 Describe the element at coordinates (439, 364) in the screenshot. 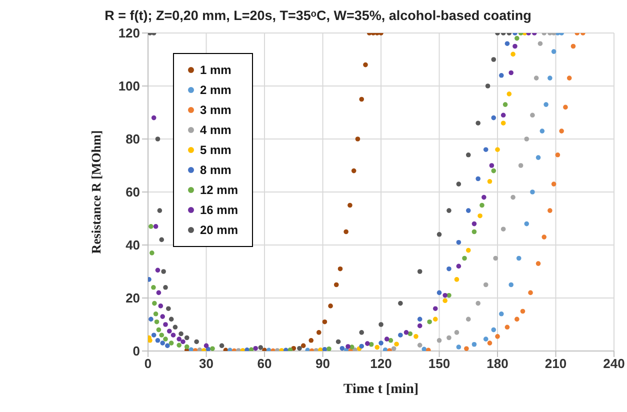

I see `x-tick-label: 150` at that location.